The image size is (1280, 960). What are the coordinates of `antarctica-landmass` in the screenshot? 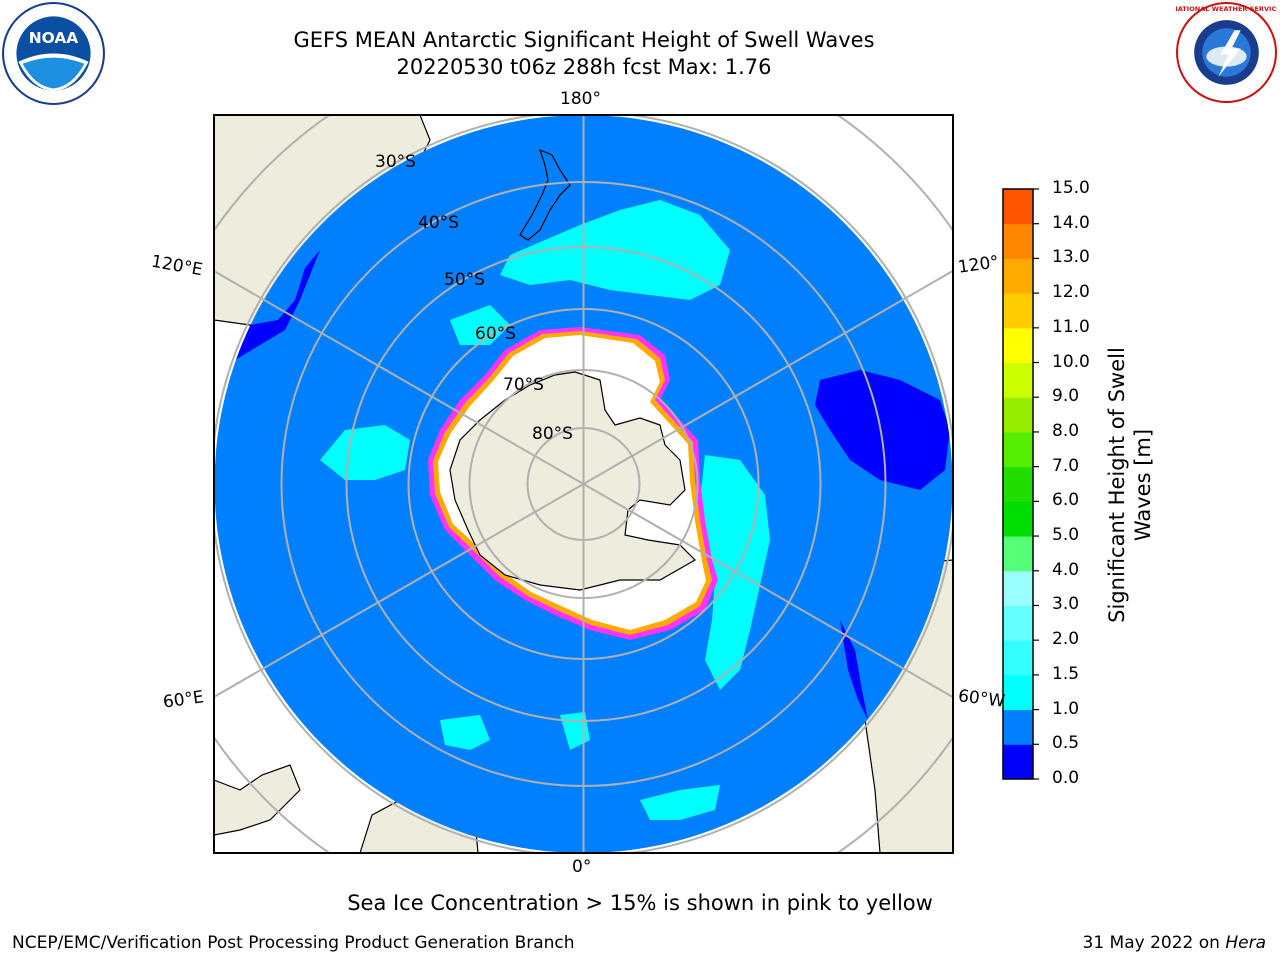 It's located at (572, 481).